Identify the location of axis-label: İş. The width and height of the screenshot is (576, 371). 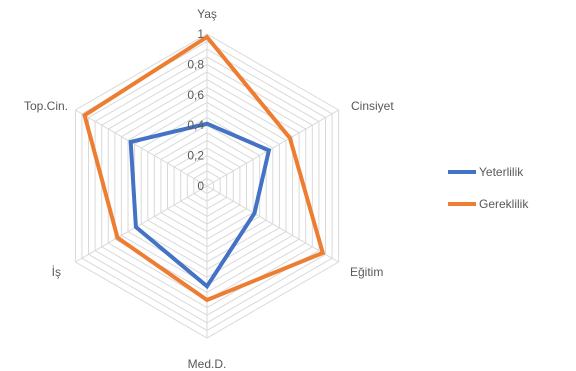
(56, 272).